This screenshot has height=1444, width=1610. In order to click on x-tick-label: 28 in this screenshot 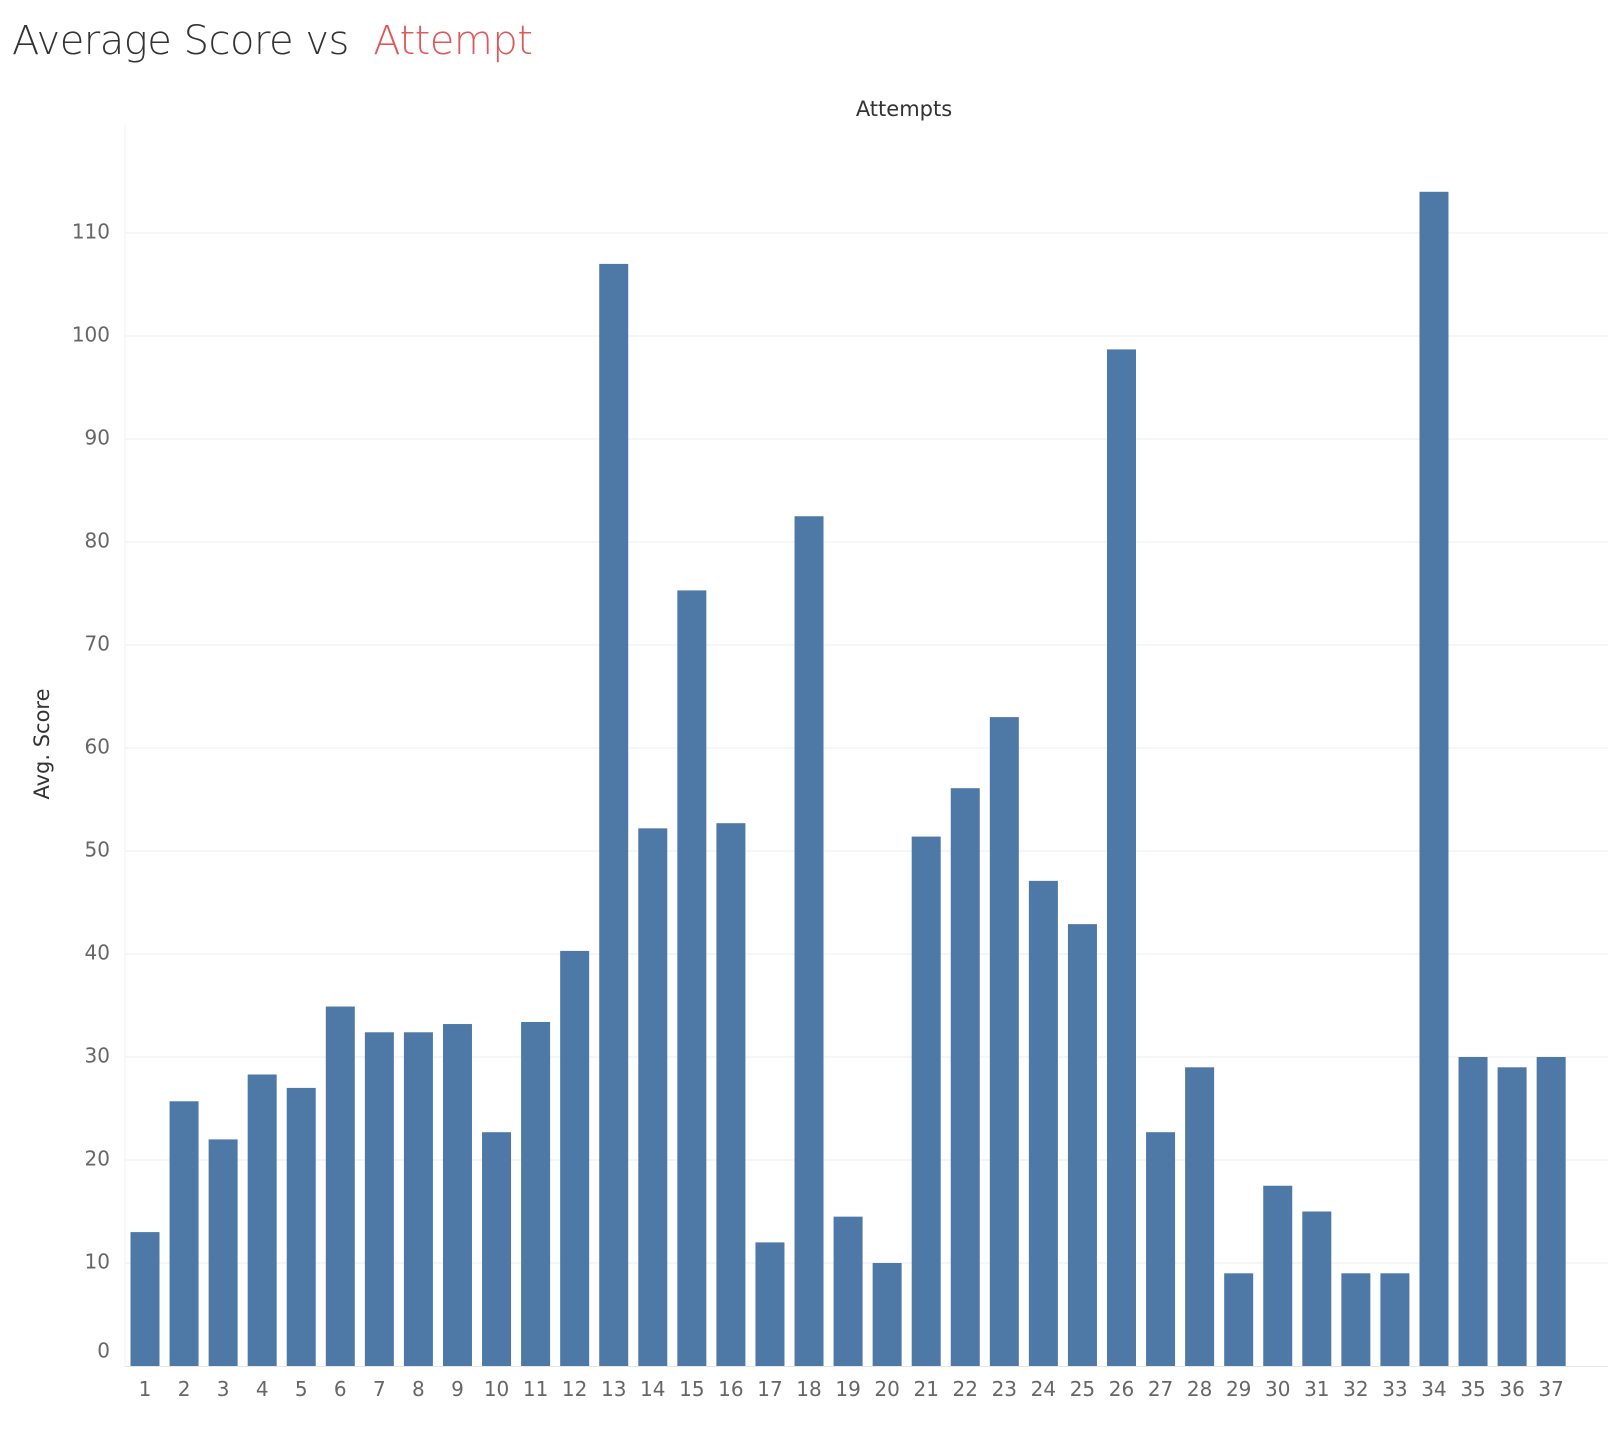, I will do `click(1199, 1389)`.